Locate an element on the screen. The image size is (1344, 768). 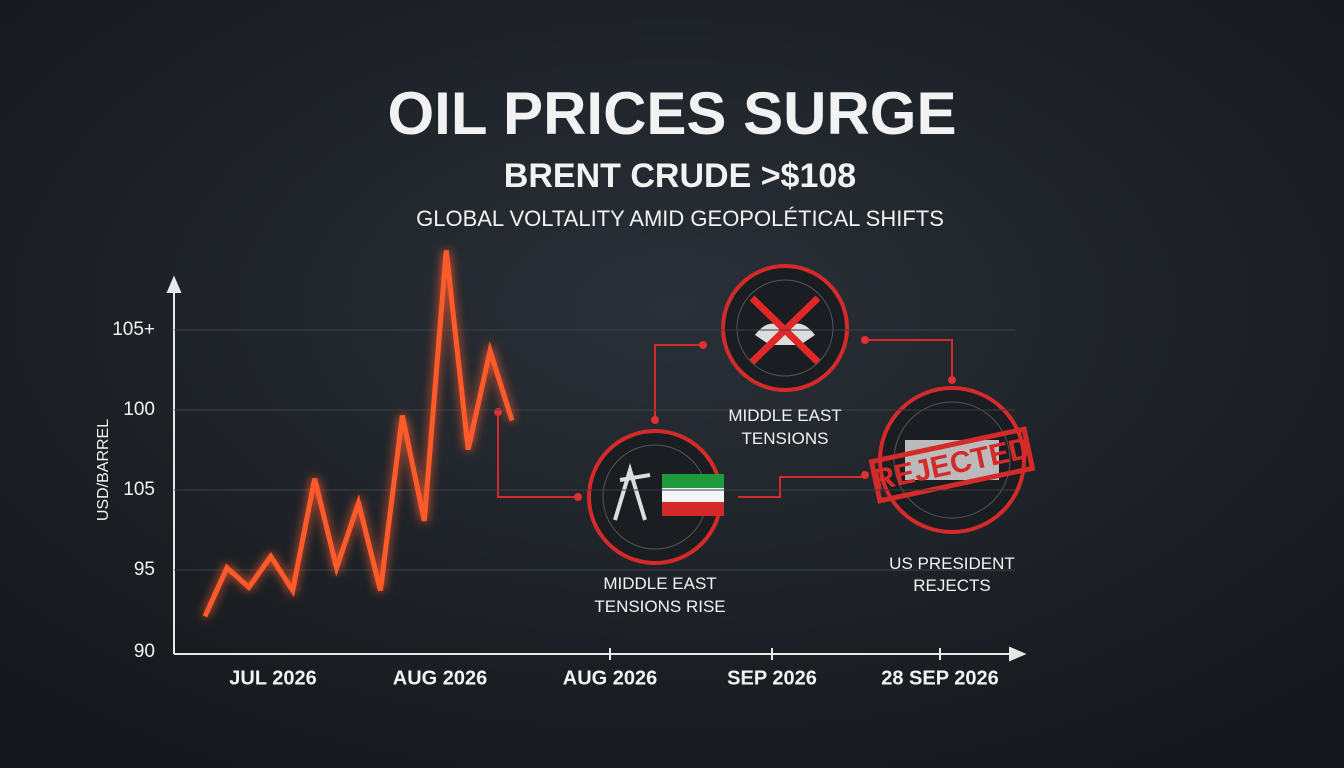
y-tick-label: 105 is located at coordinates (139, 489).